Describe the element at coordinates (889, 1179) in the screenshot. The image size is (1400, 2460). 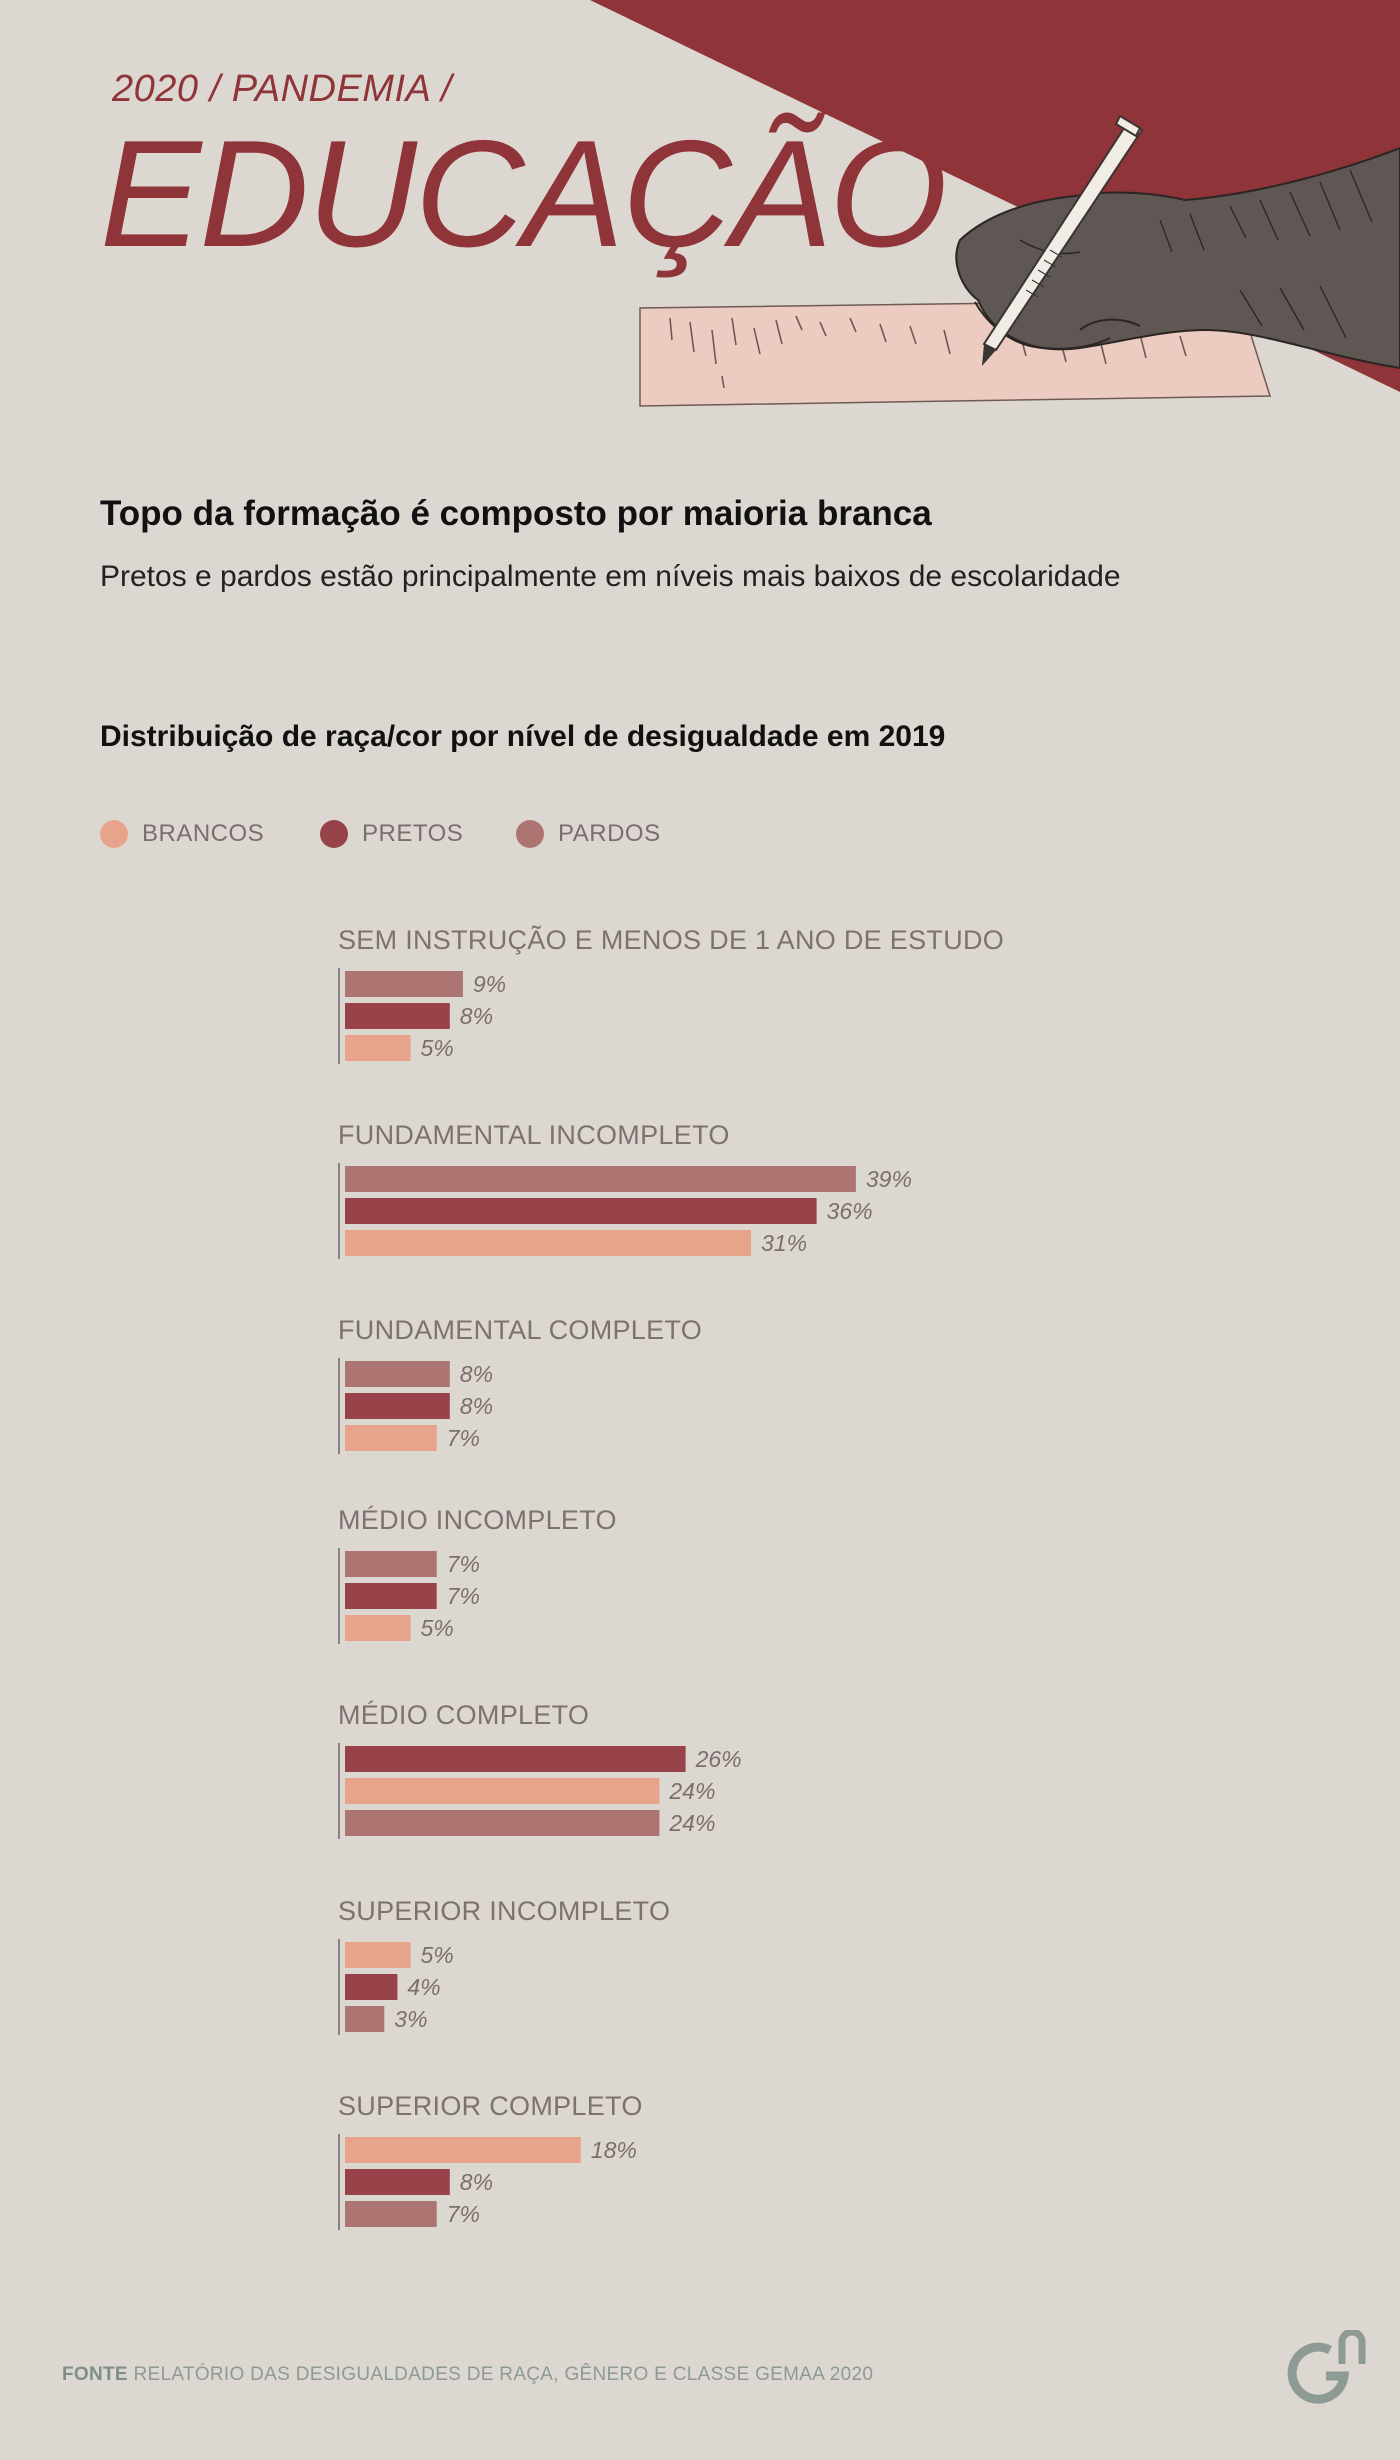
I see `data-label: 39%` at that location.